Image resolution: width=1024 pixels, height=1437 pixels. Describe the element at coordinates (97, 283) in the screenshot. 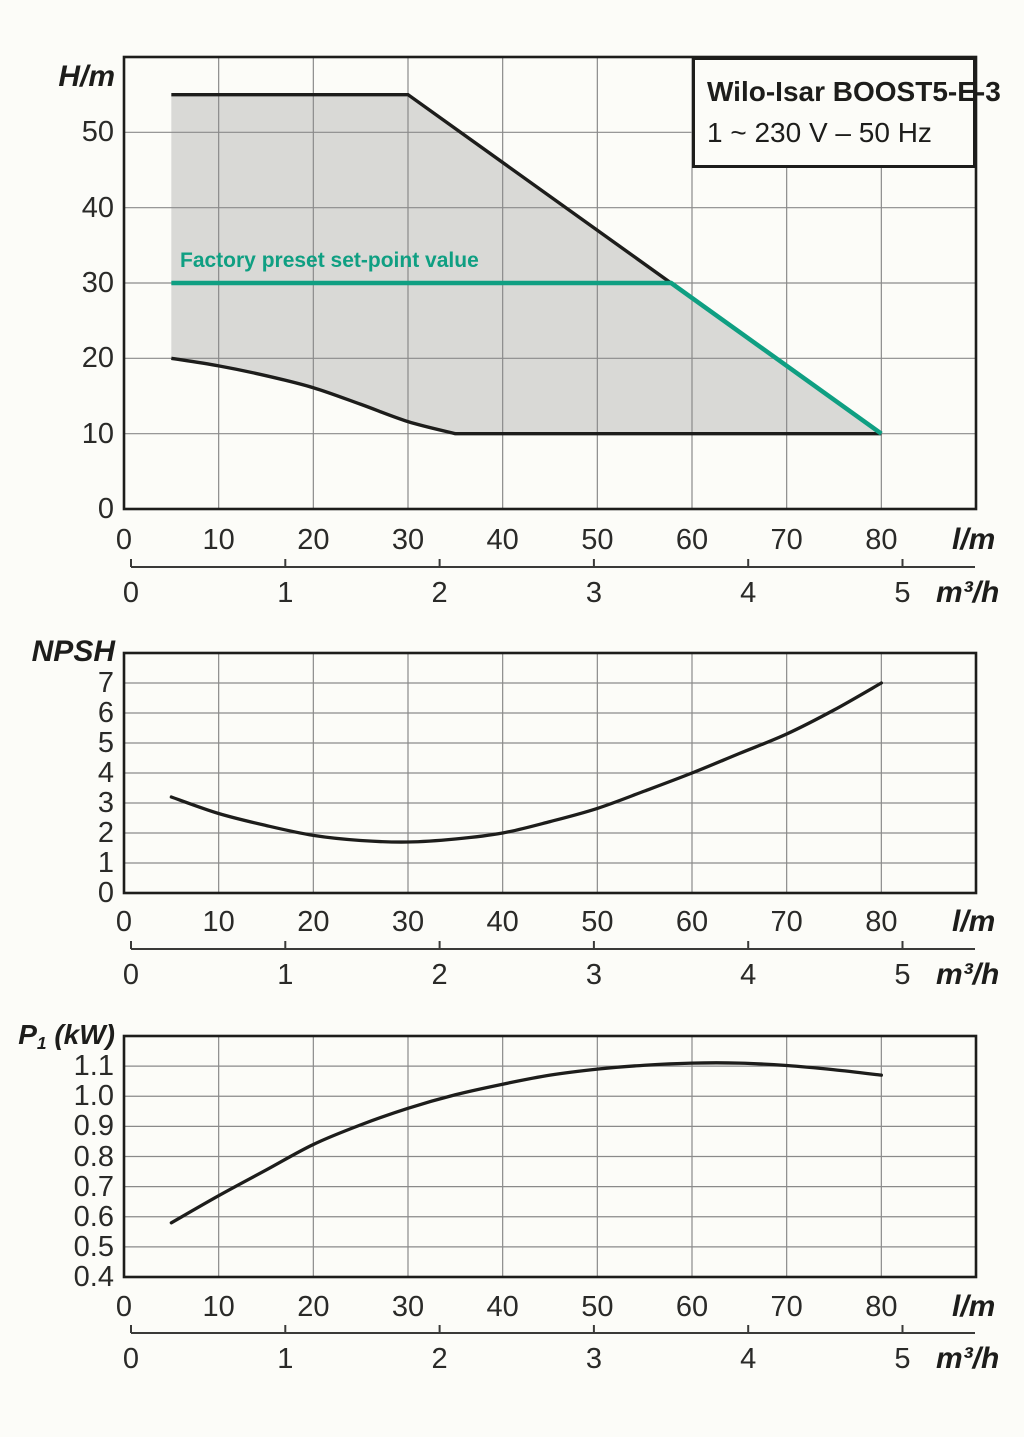

I see `y-tick-label: 30` at that location.